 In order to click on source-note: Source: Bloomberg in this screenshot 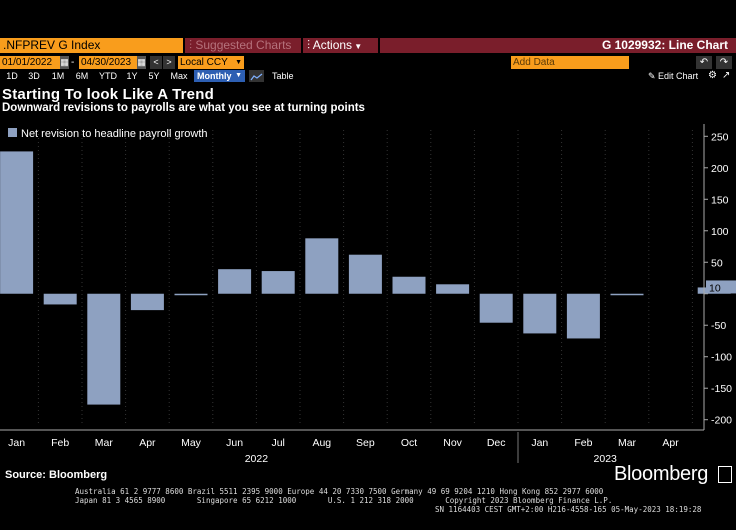, I will do `click(56, 475)`.